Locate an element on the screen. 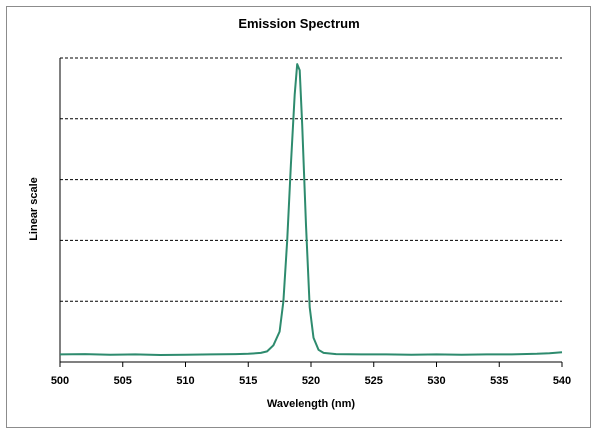  x-tick-label-4: 520 is located at coordinates (311, 381).